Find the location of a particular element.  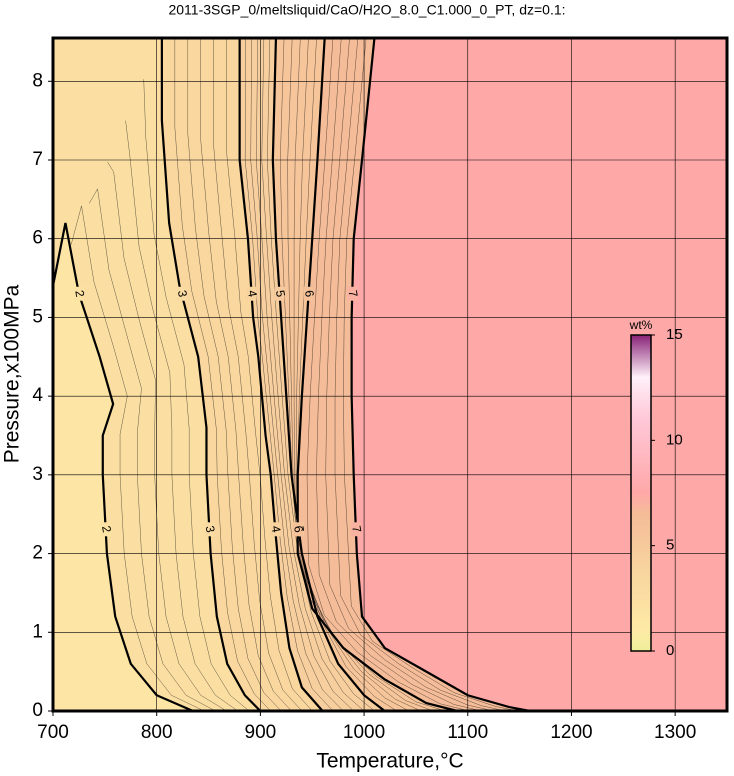

y-tick-label: 3 is located at coordinates (37, 474).